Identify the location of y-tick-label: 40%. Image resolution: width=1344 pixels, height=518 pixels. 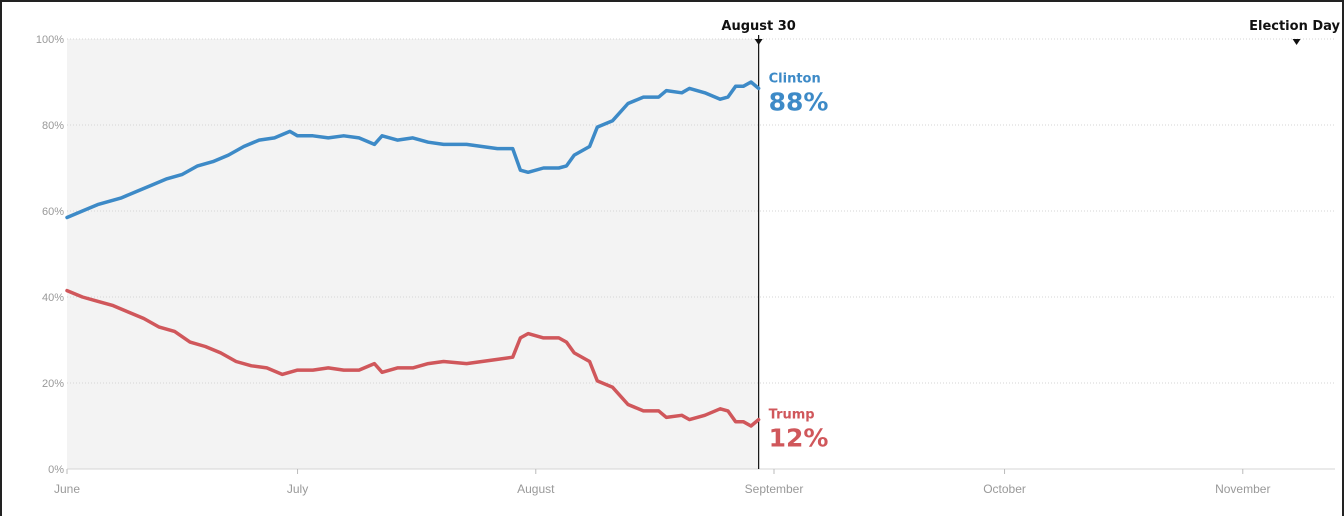
(53, 298).